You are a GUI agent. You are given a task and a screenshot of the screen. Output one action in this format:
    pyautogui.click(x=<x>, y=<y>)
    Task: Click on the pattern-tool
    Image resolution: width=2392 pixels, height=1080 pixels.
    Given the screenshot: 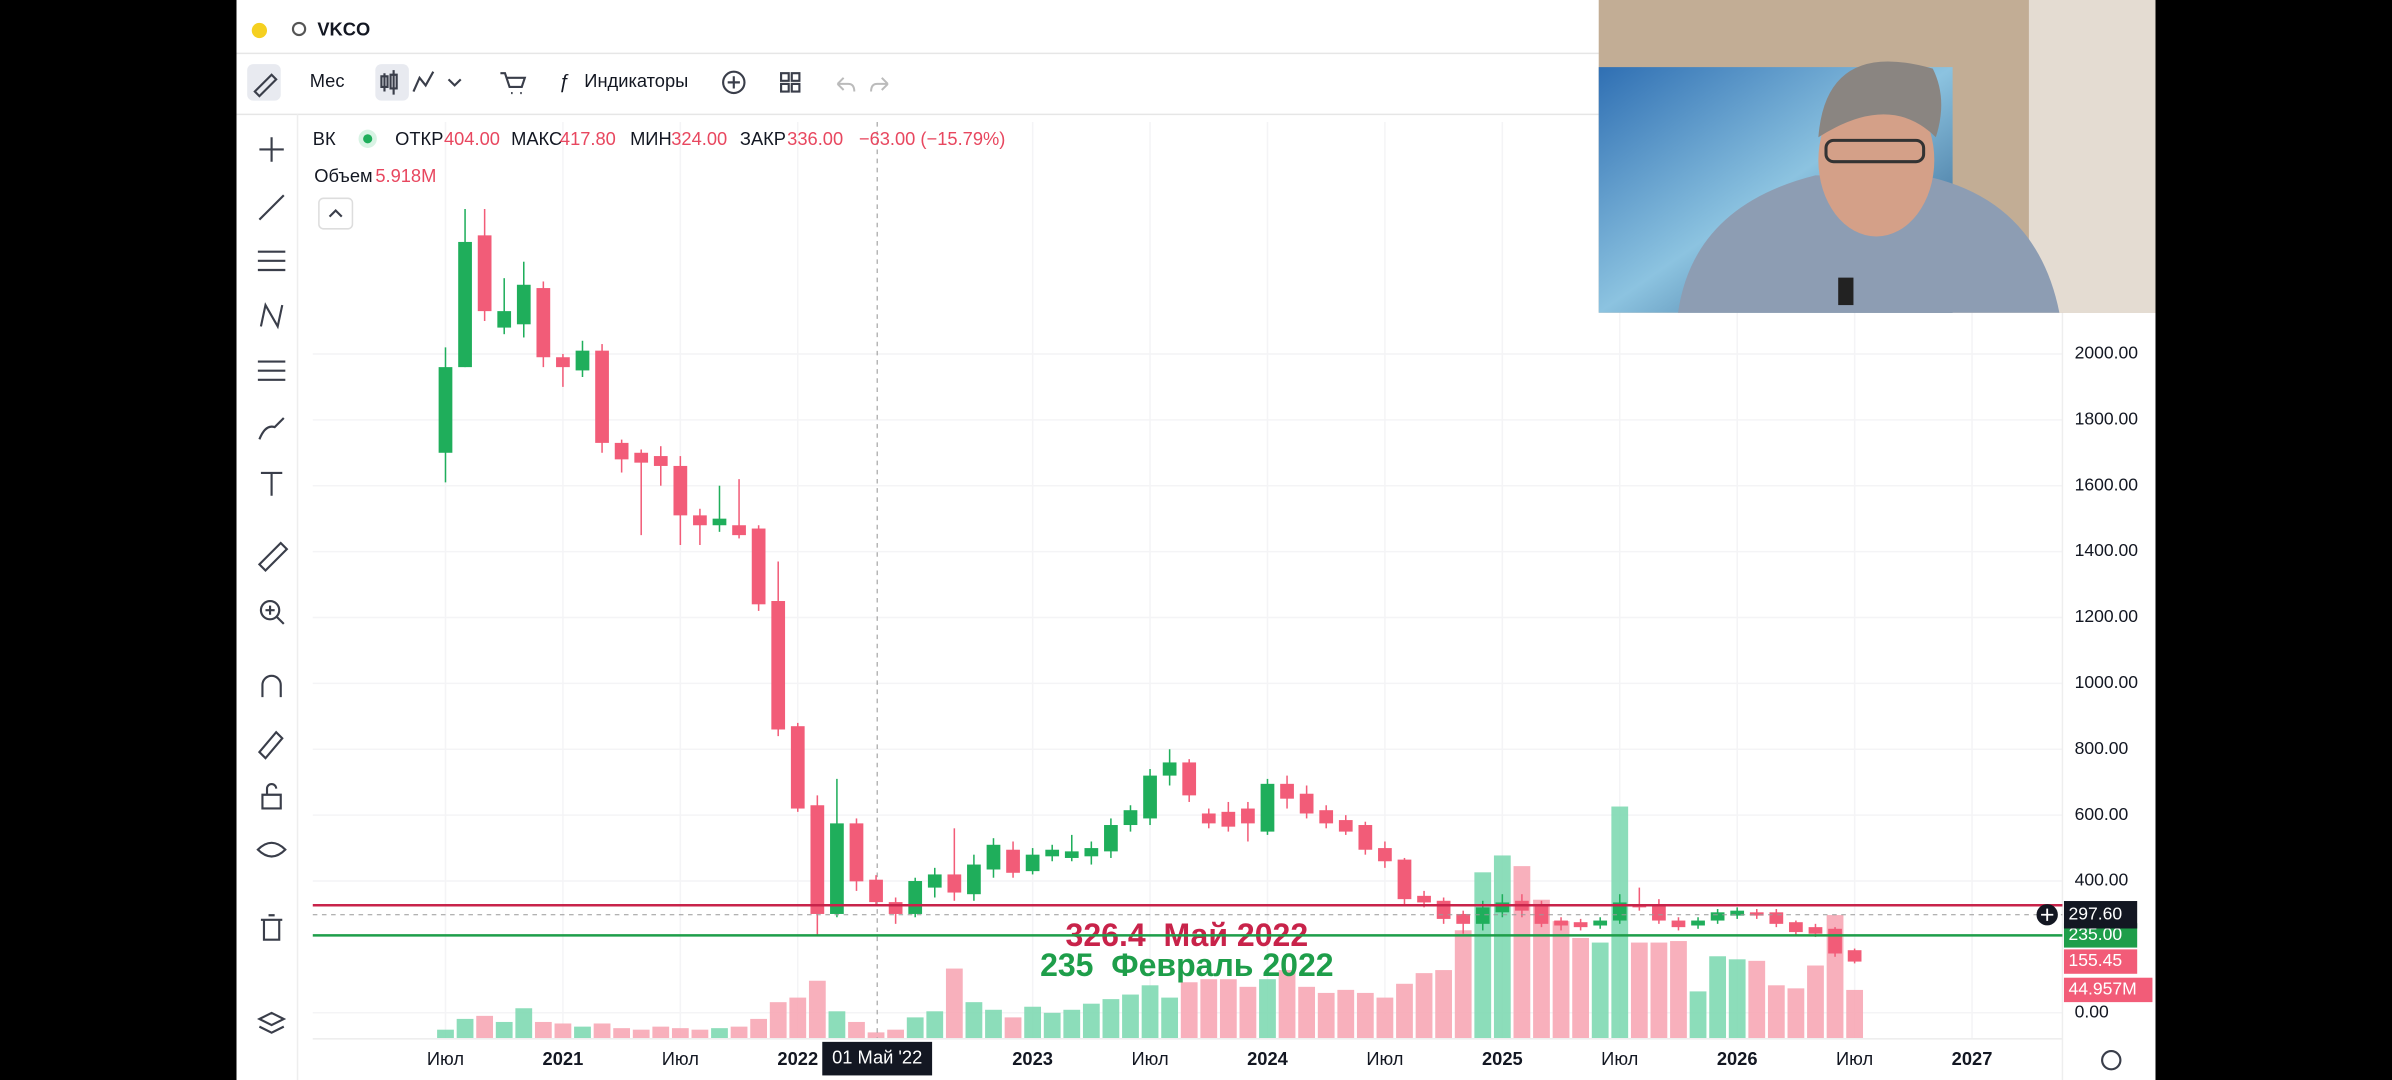 What is the action you would take?
    pyautogui.click(x=271, y=316)
    